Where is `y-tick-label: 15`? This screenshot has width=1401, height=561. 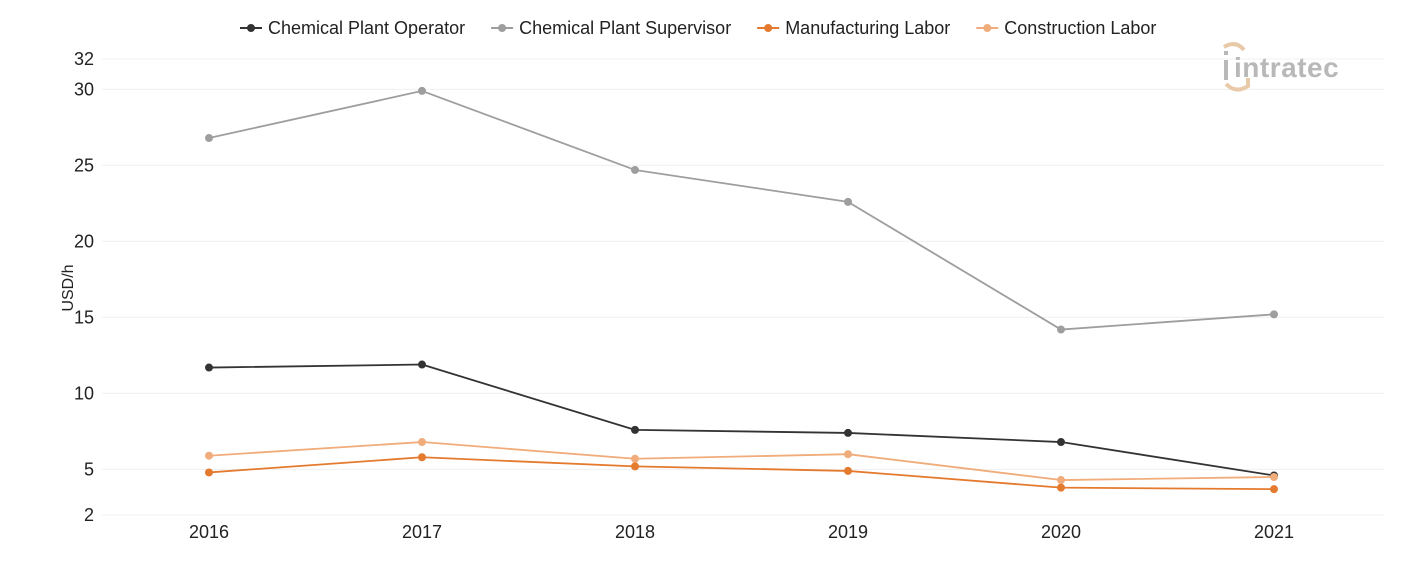 y-tick-label: 15 is located at coordinates (84, 317).